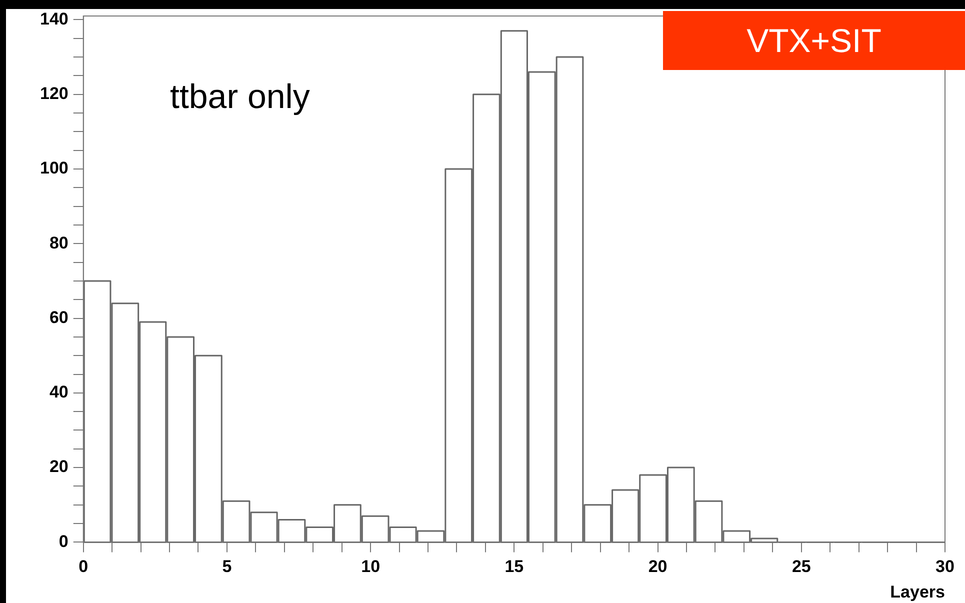 The image size is (965, 603). Describe the element at coordinates (945, 566) in the screenshot. I see `x-tick-label: 30` at that location.